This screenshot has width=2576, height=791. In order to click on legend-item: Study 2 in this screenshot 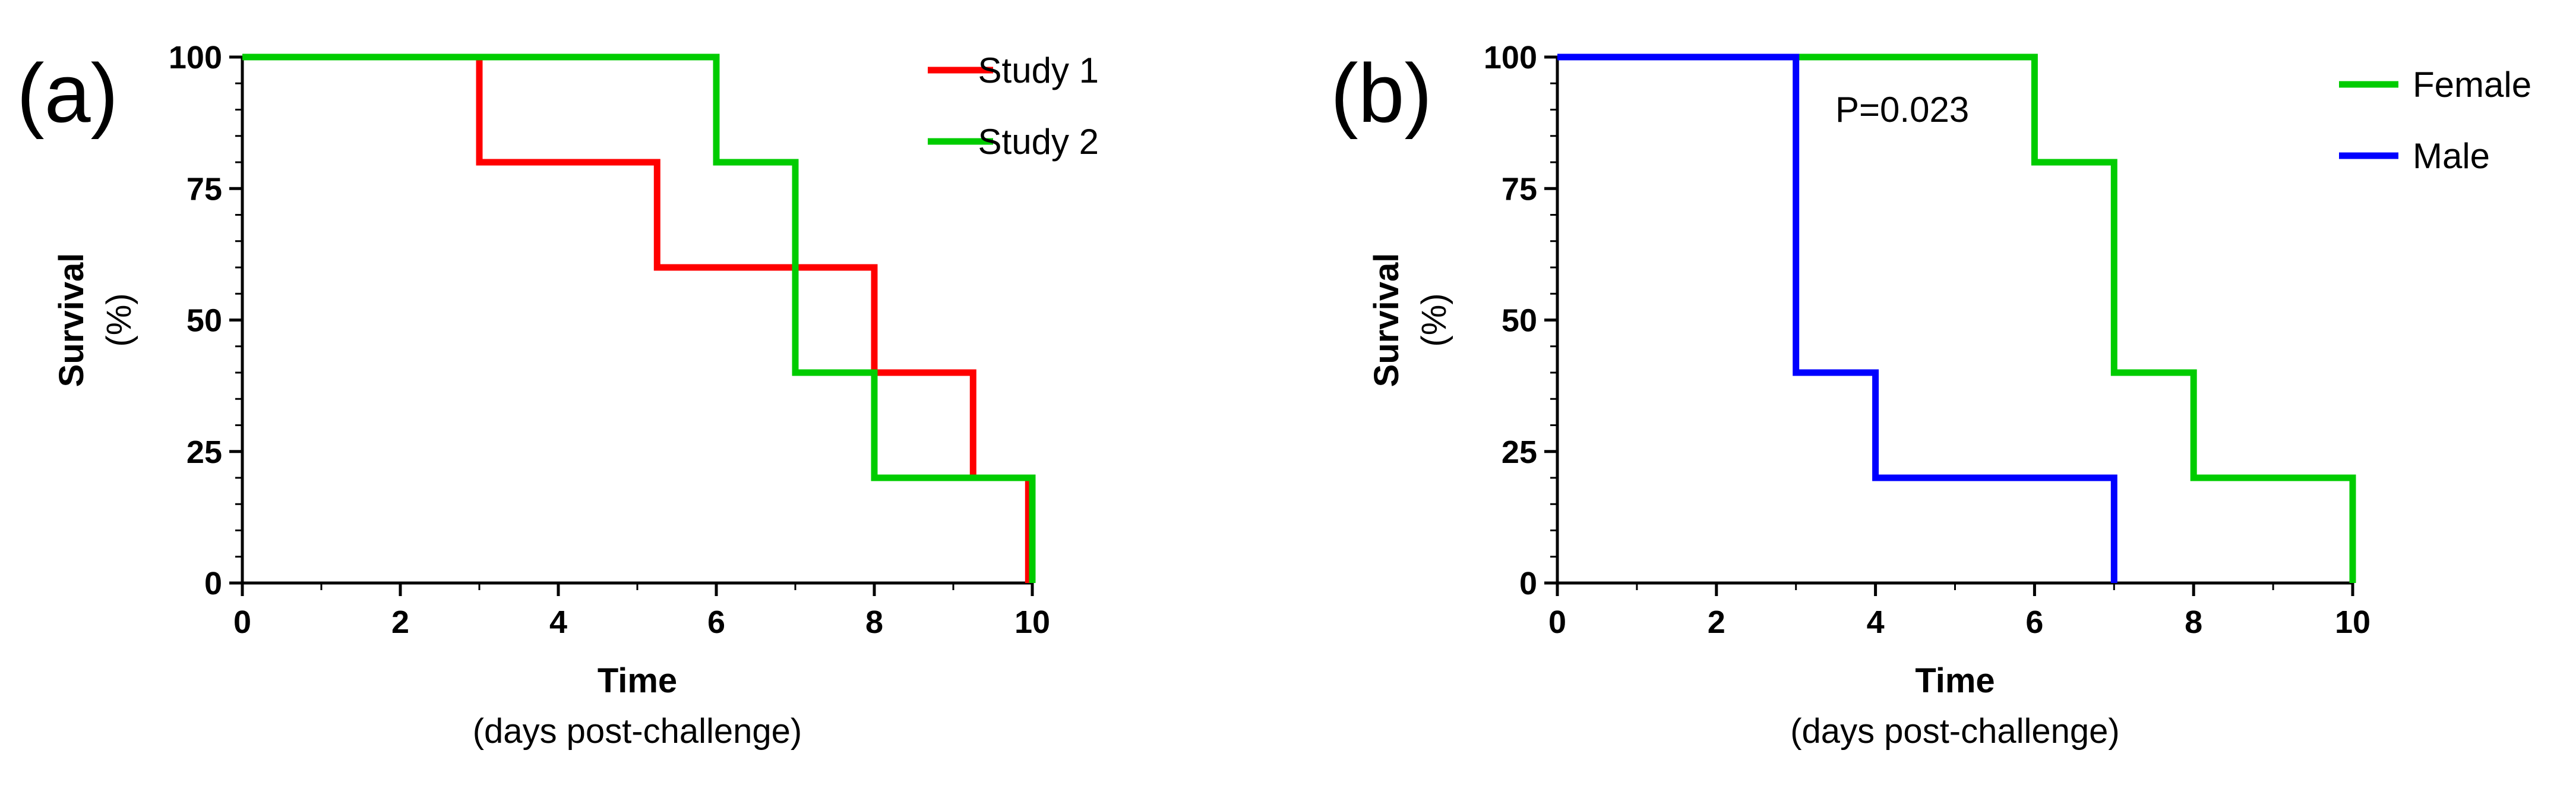, I will do `click(1013, 142)`.